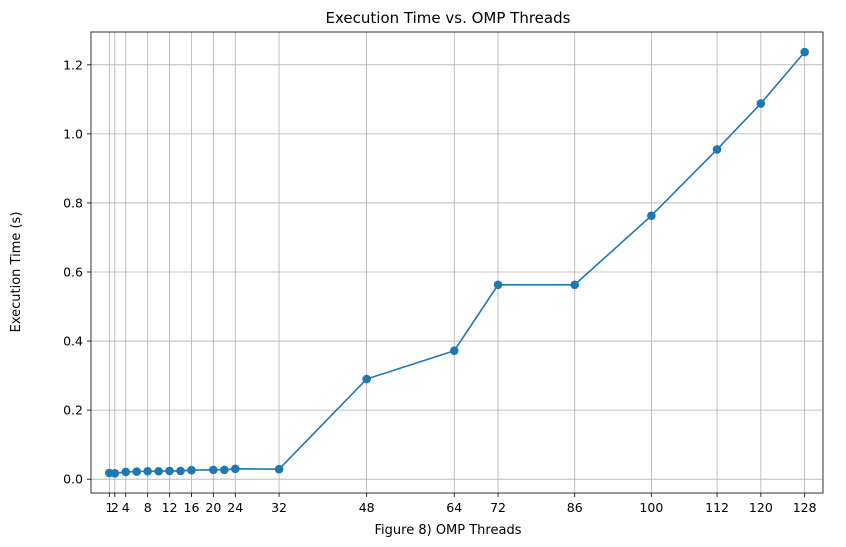 The image size is (846, 547). I want to click on x-axis: 12 4 8 12 16 20 24 32 48 64 72 86 100 112 120 128, so click(461, 504).